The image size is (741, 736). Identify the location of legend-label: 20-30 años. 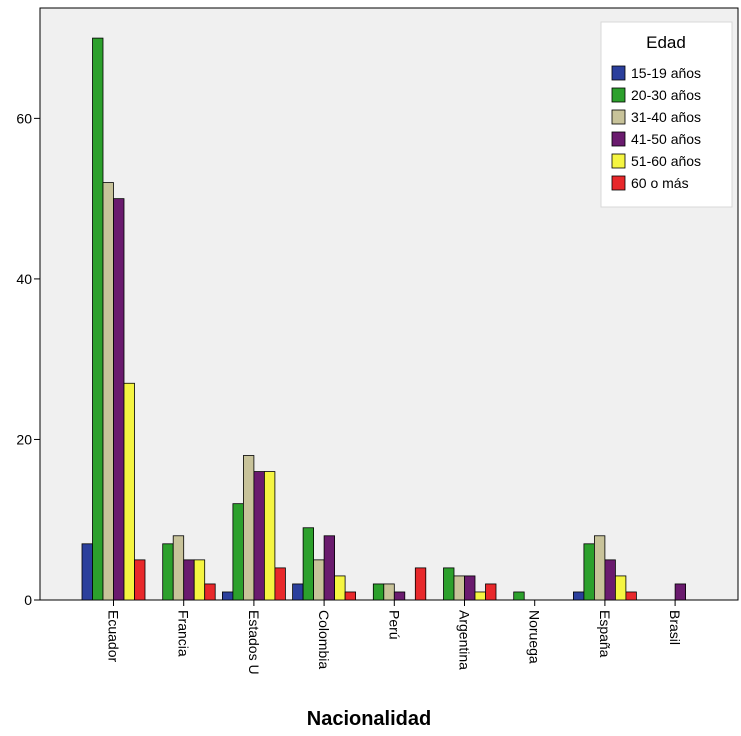
(666, 95).